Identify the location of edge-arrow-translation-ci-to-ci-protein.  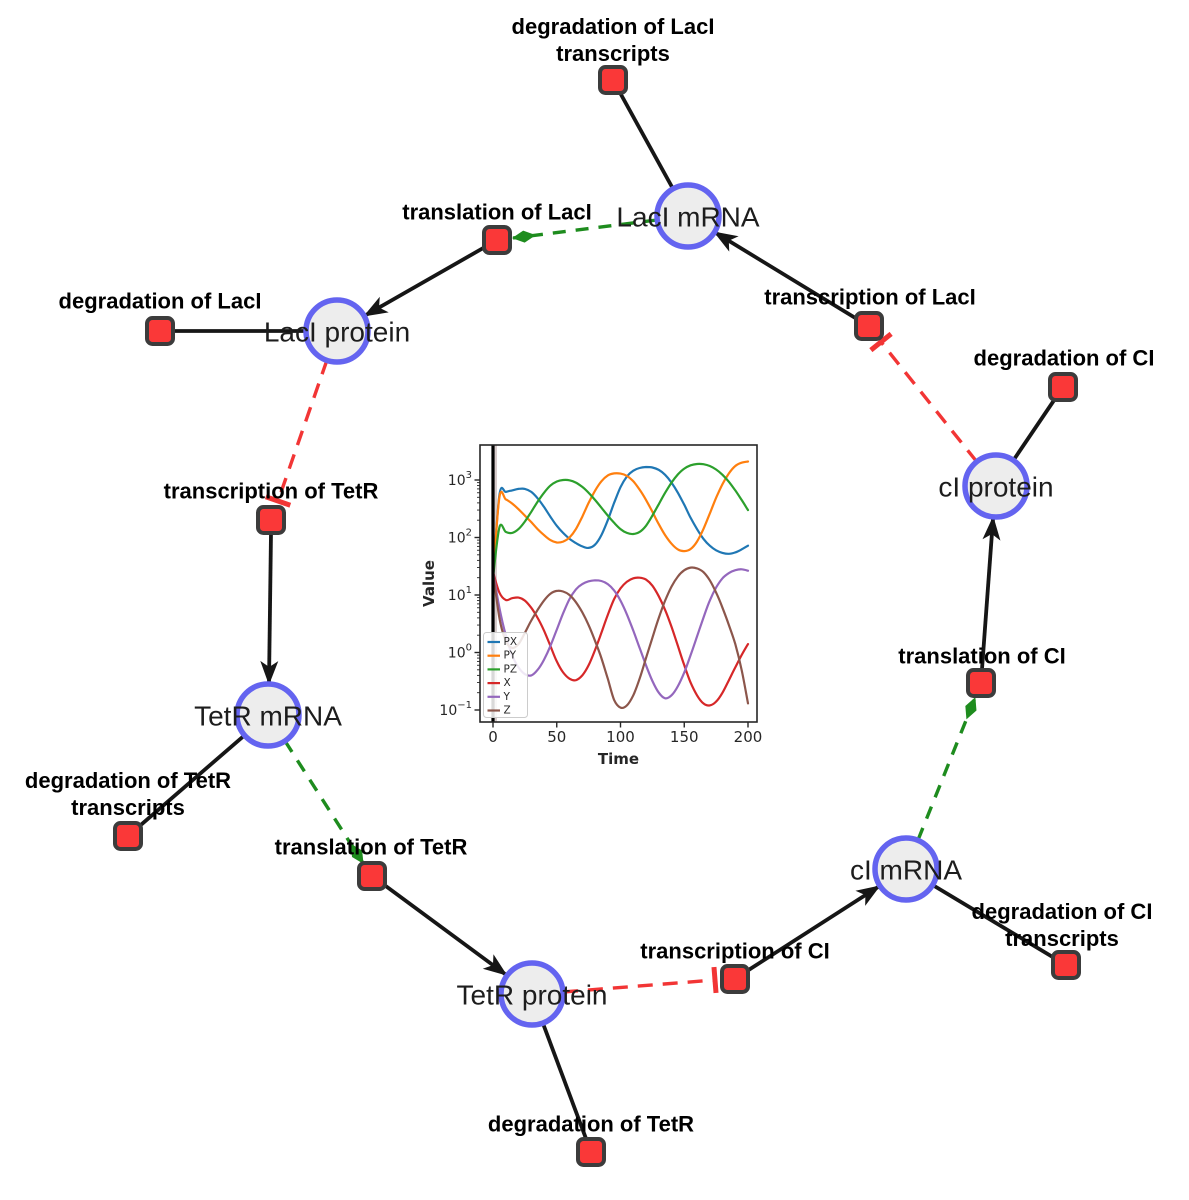
(990, 593).